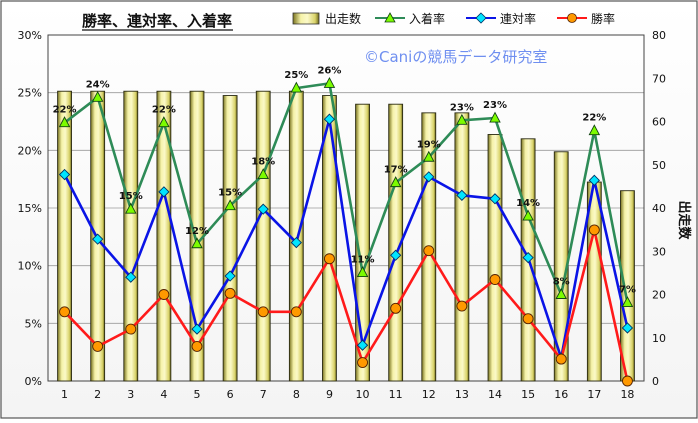 Image resolution: width=698 pixels, height=423 pixels. What do you see at coordinates (230, 394) in the screenshot?
I see `x-tick-label: 6` at bounding box center [230, 394].